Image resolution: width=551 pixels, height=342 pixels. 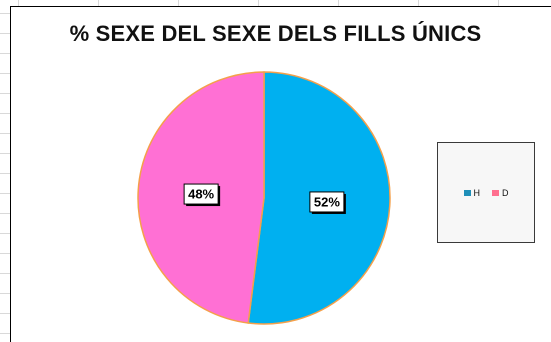 What do you see at coordinates (472, 192) in the screenshot?
I see `legend-item-h: H` at bounding box center [472, 192].